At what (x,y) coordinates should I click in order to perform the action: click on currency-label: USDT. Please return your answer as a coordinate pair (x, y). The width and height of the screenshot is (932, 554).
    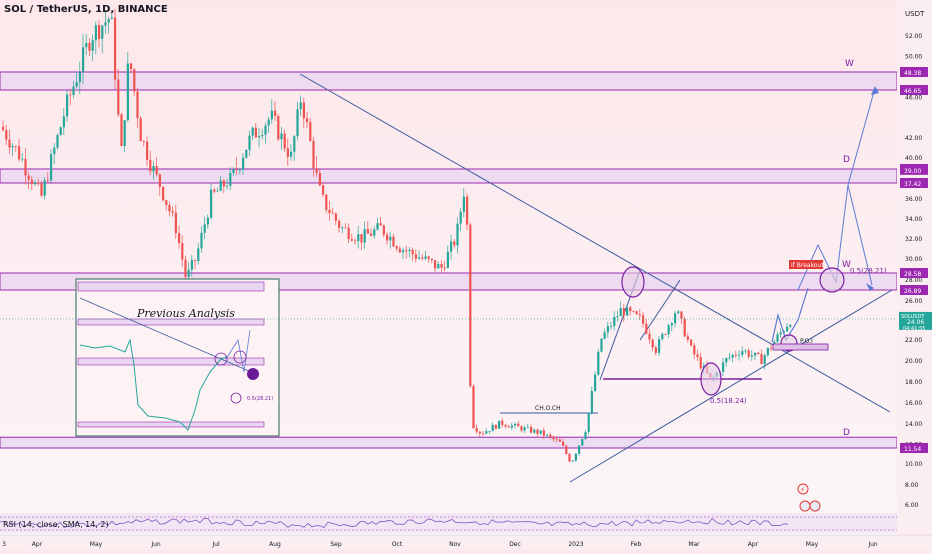
    Looking at the image, I should click on (915, 14).